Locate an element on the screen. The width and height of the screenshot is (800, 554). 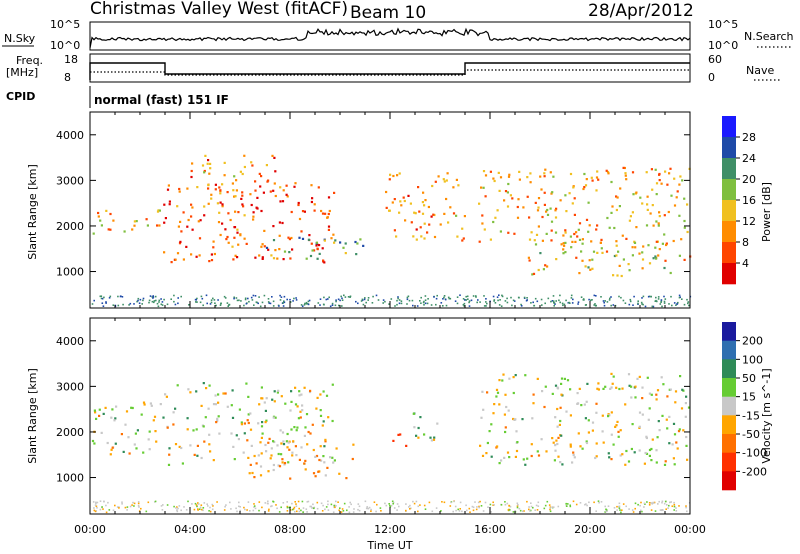
x-axis-title: Time UT is located at coordinates (389, 545).